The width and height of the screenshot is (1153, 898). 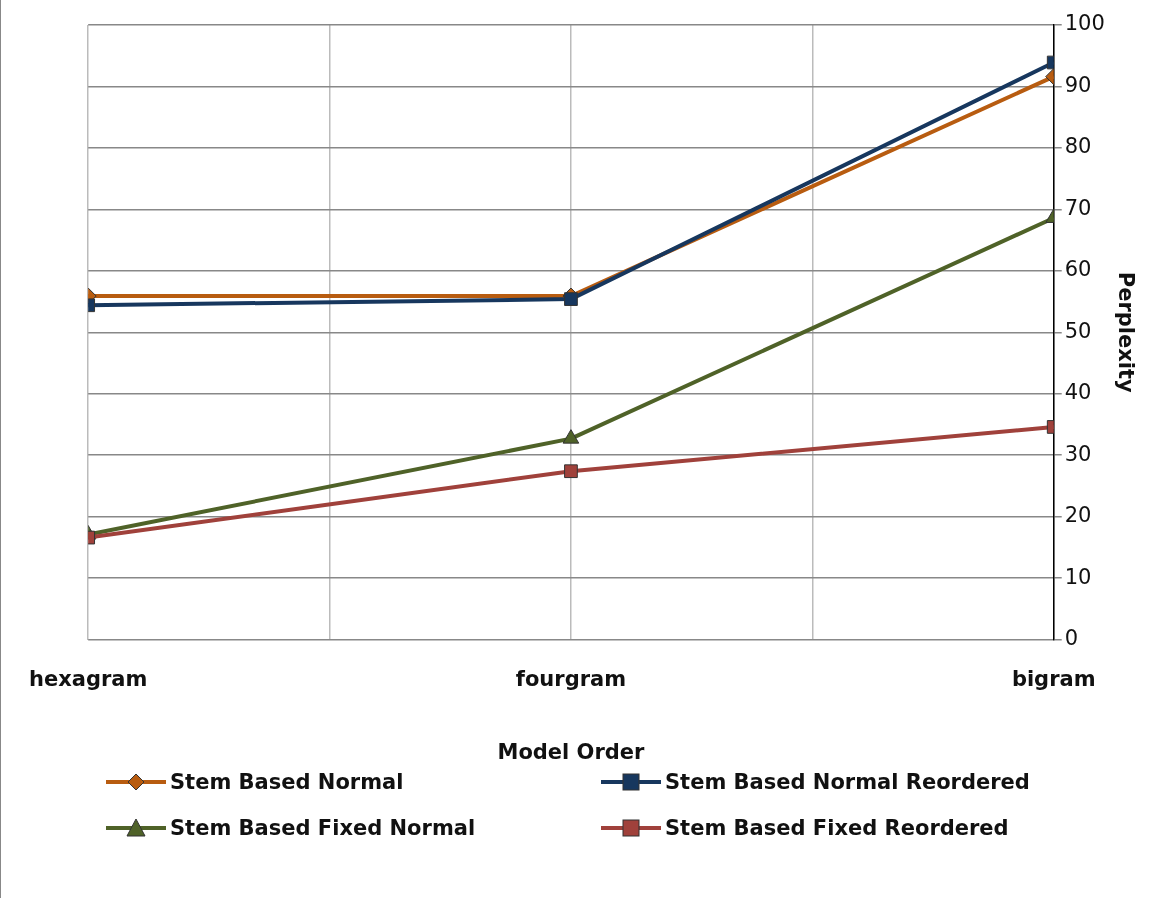 What do you see at coordinates (1078, 269) in the screenshot?
I see `y-tick-label: 60` at bounding box center [1078, 269].